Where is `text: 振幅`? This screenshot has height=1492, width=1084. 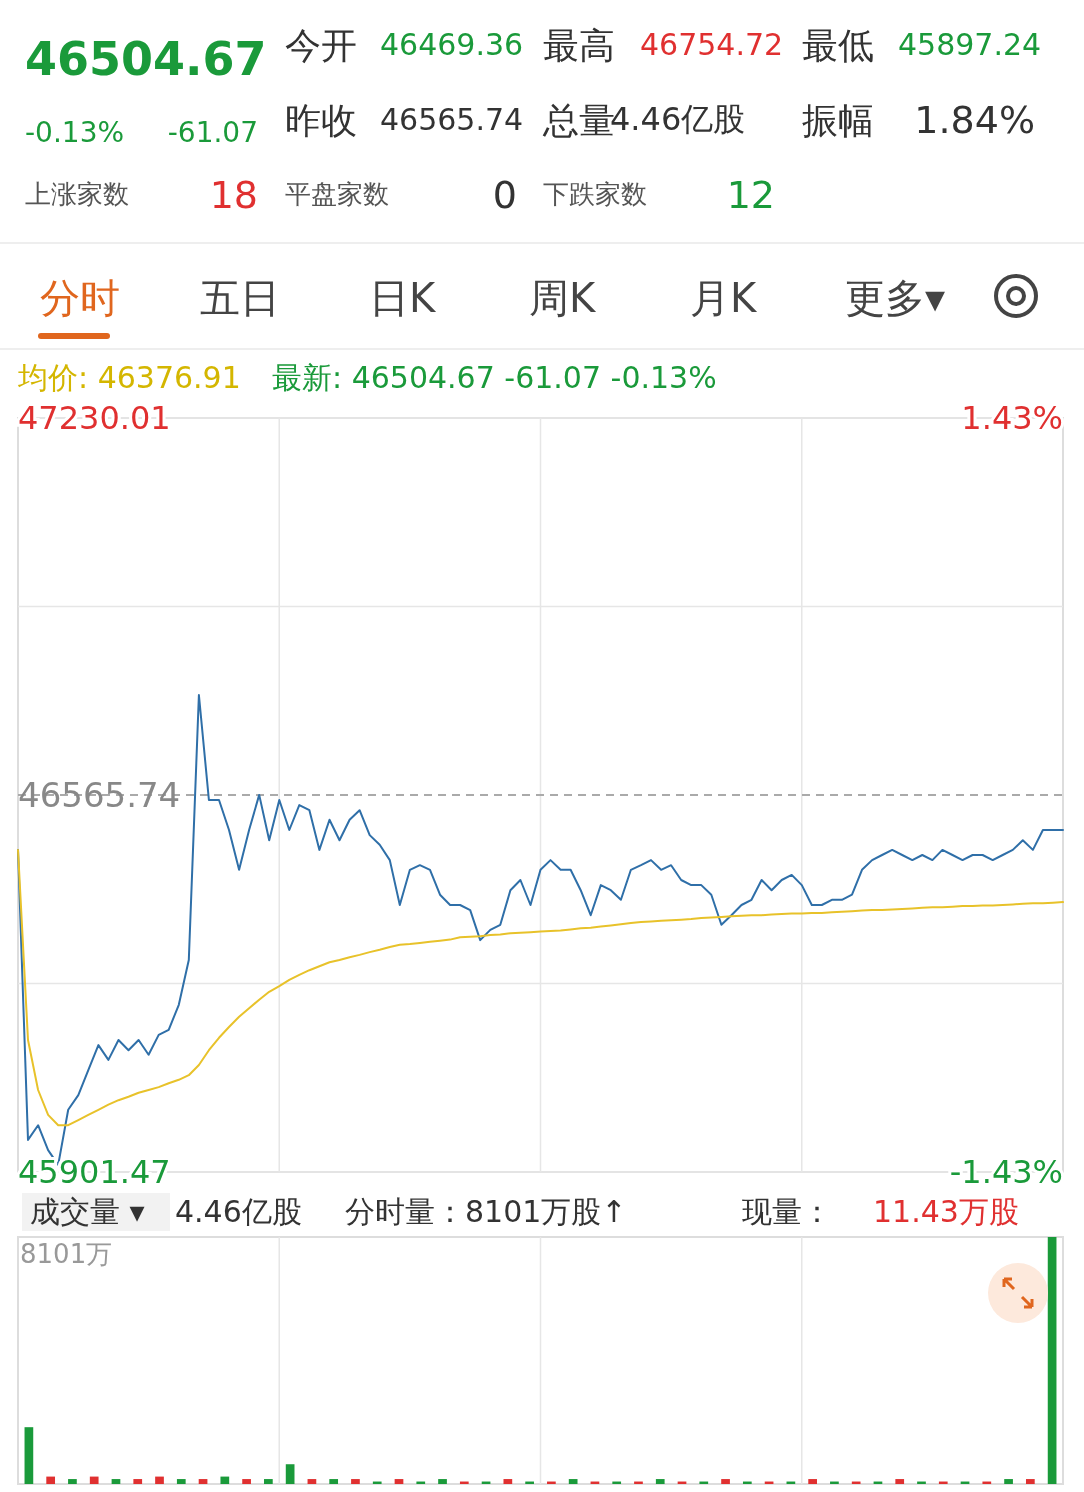
text: 振幅 is located at coordinates (838, 120).